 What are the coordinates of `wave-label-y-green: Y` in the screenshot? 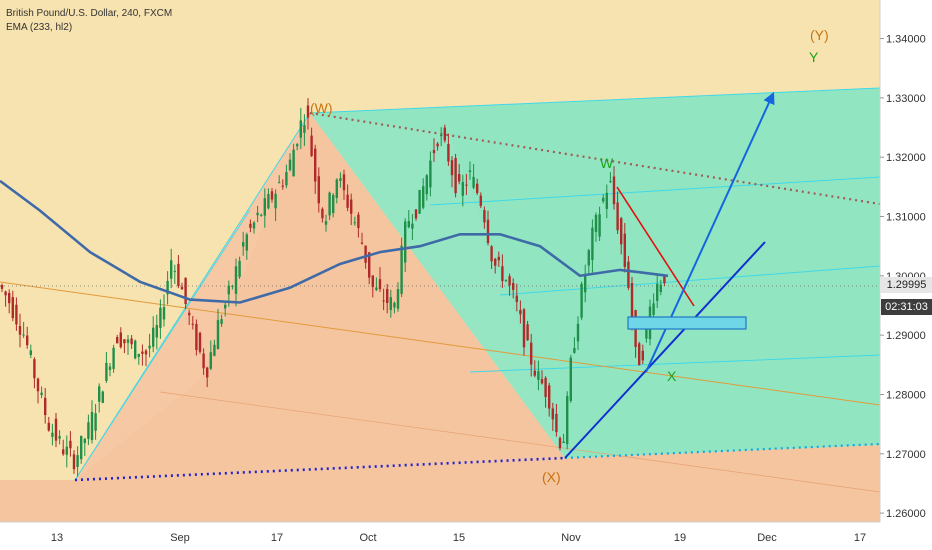 It's located at (814, 57).